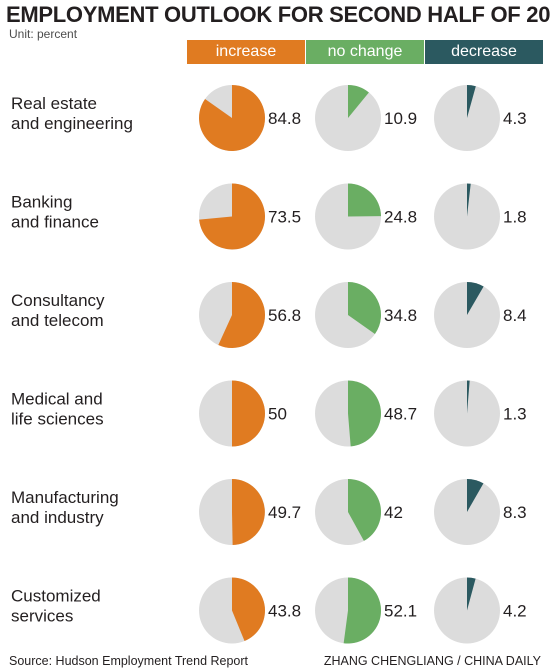  I want to click on unit-label: Unit: percent, so click(43, 34).